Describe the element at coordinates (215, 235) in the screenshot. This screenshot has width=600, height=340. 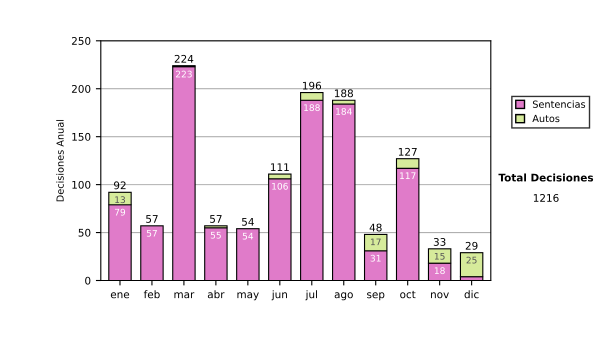
I see `data-label: 55` at that location.